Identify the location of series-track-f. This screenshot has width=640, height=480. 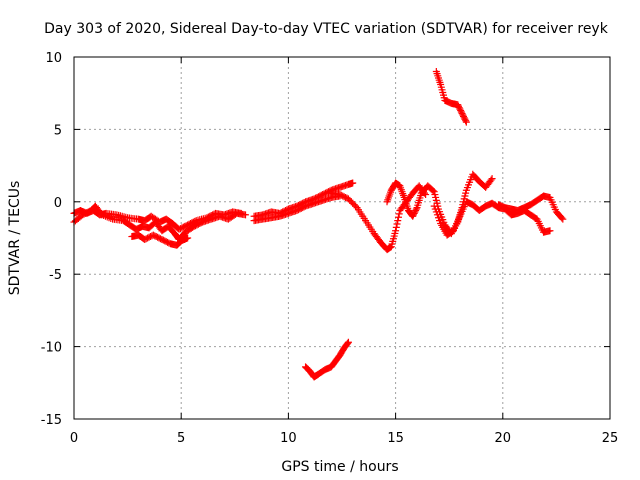
(327, 359).